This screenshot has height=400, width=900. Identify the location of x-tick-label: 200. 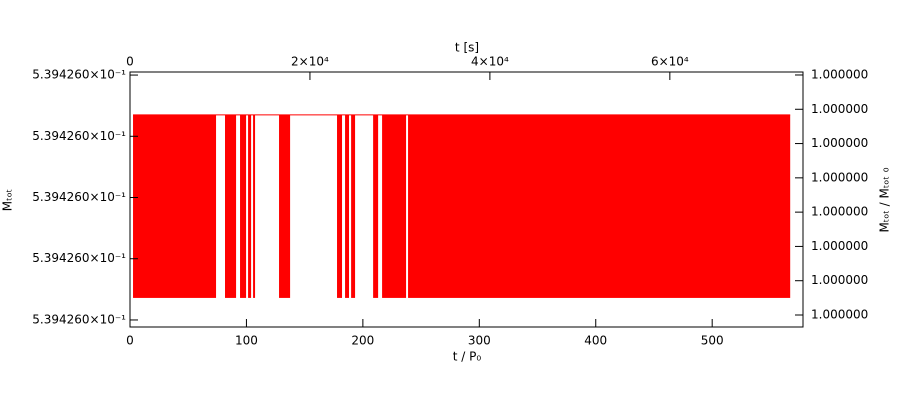
(362, 341).